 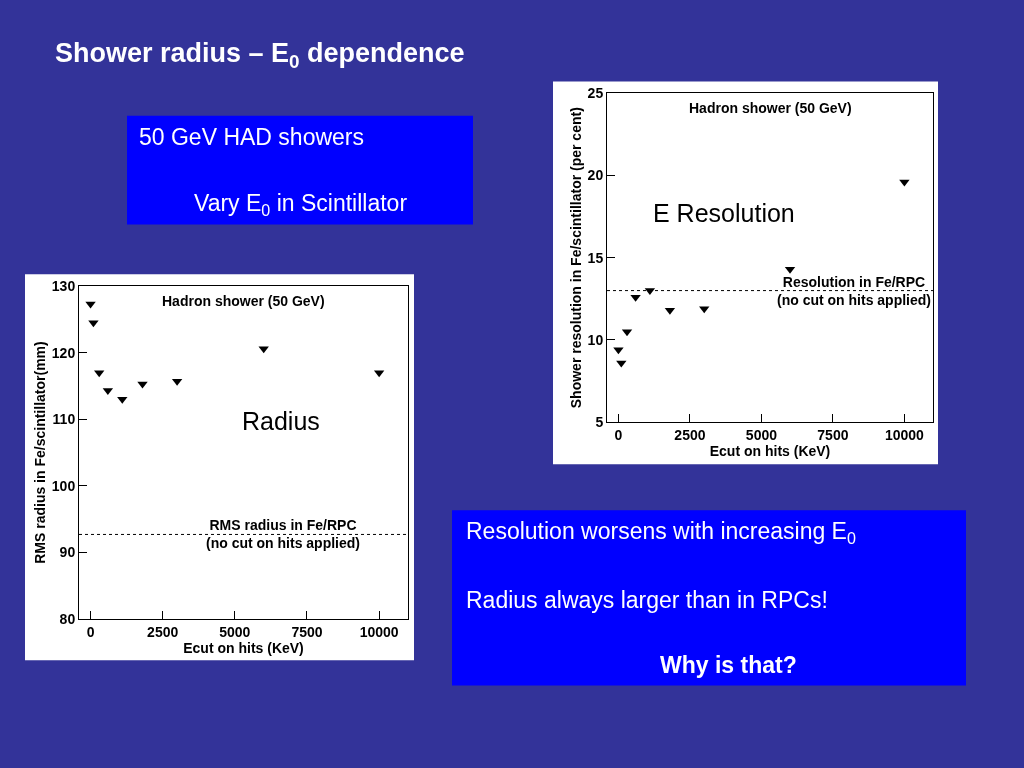 What do you see at coordinates (576, 258) in the screenshot?
I see `y-axis-title: Shower resolution in Fe/scintillator (per cent)` at bounding box center [576, 258].